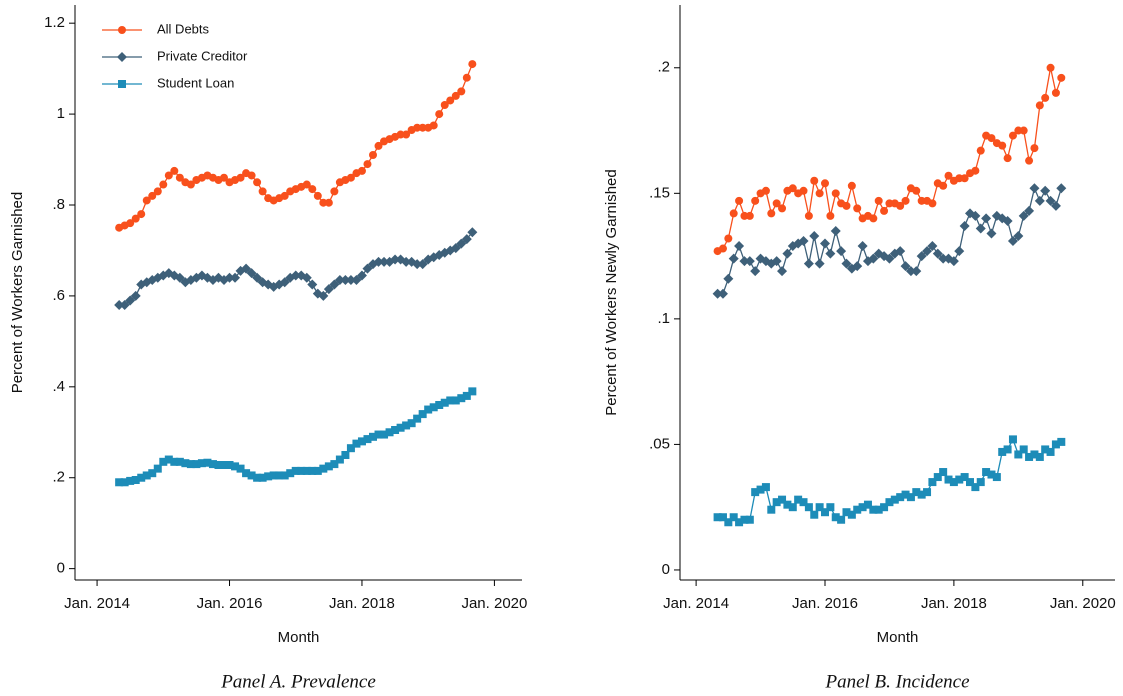 The image size is (1123, 696). I want to click on legend-label: Student Loan, so click(195, 82).